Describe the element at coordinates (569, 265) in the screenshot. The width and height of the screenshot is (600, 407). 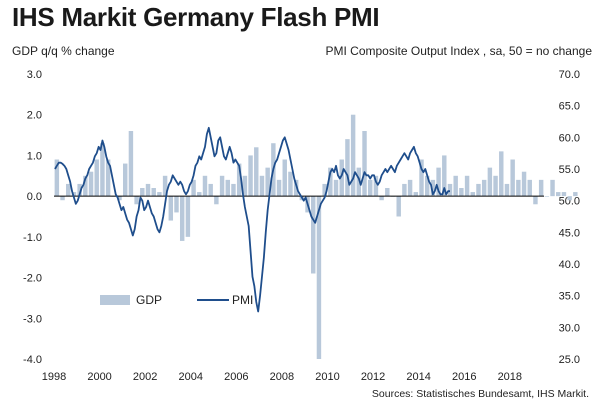
I see `y-right-tick-label: 40.0` at that location.